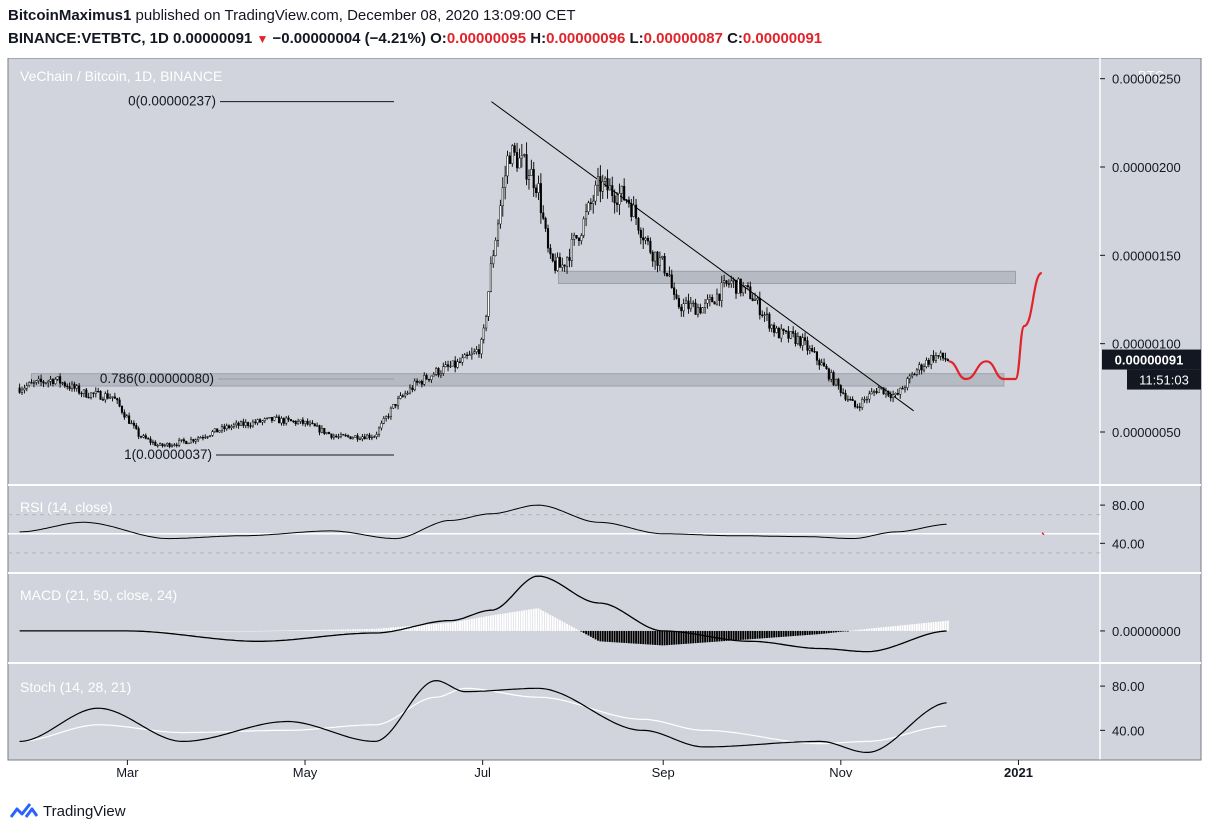 The height and width of the screenshot is (835, 1211). Describe the element at coordinates (70, 15) in the screenshot. I see `author-name: BitcoinMaximus1` at that location.